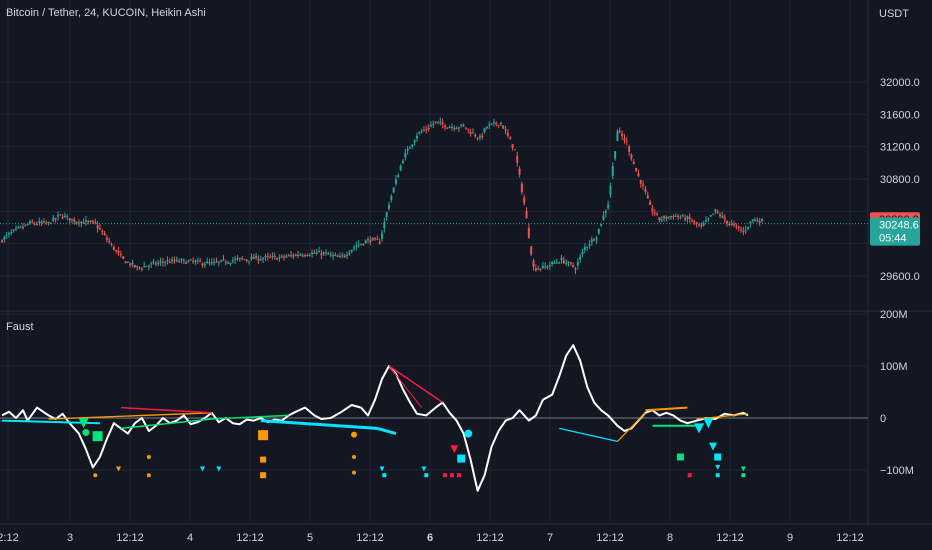 The image size is (932, 550). I want to click on x-tick-label: 12:12, so click(250, 538).